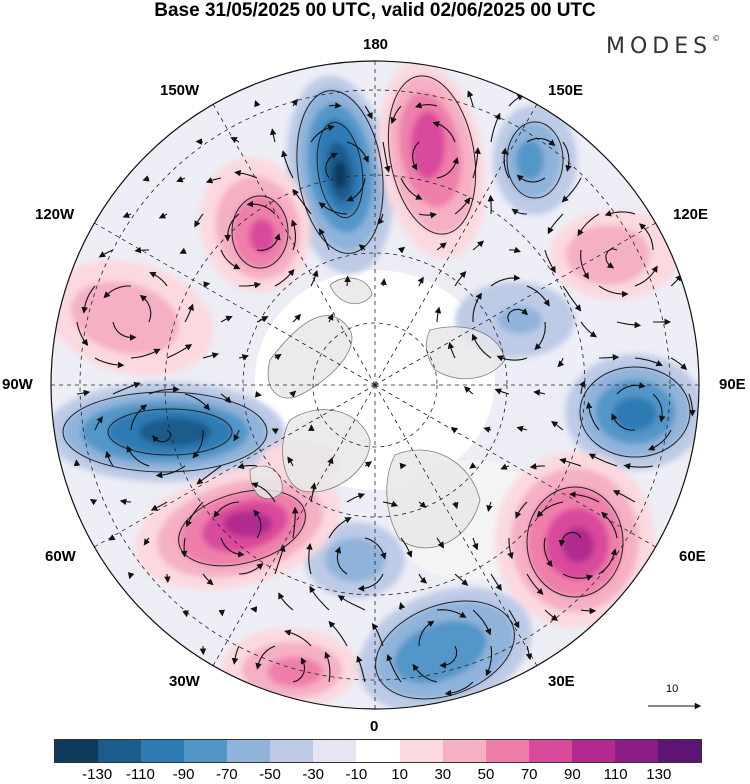 The width and height of the screenshot is (750, 784). I want to click on lon-label-90e: 90E, so click(732, 384).